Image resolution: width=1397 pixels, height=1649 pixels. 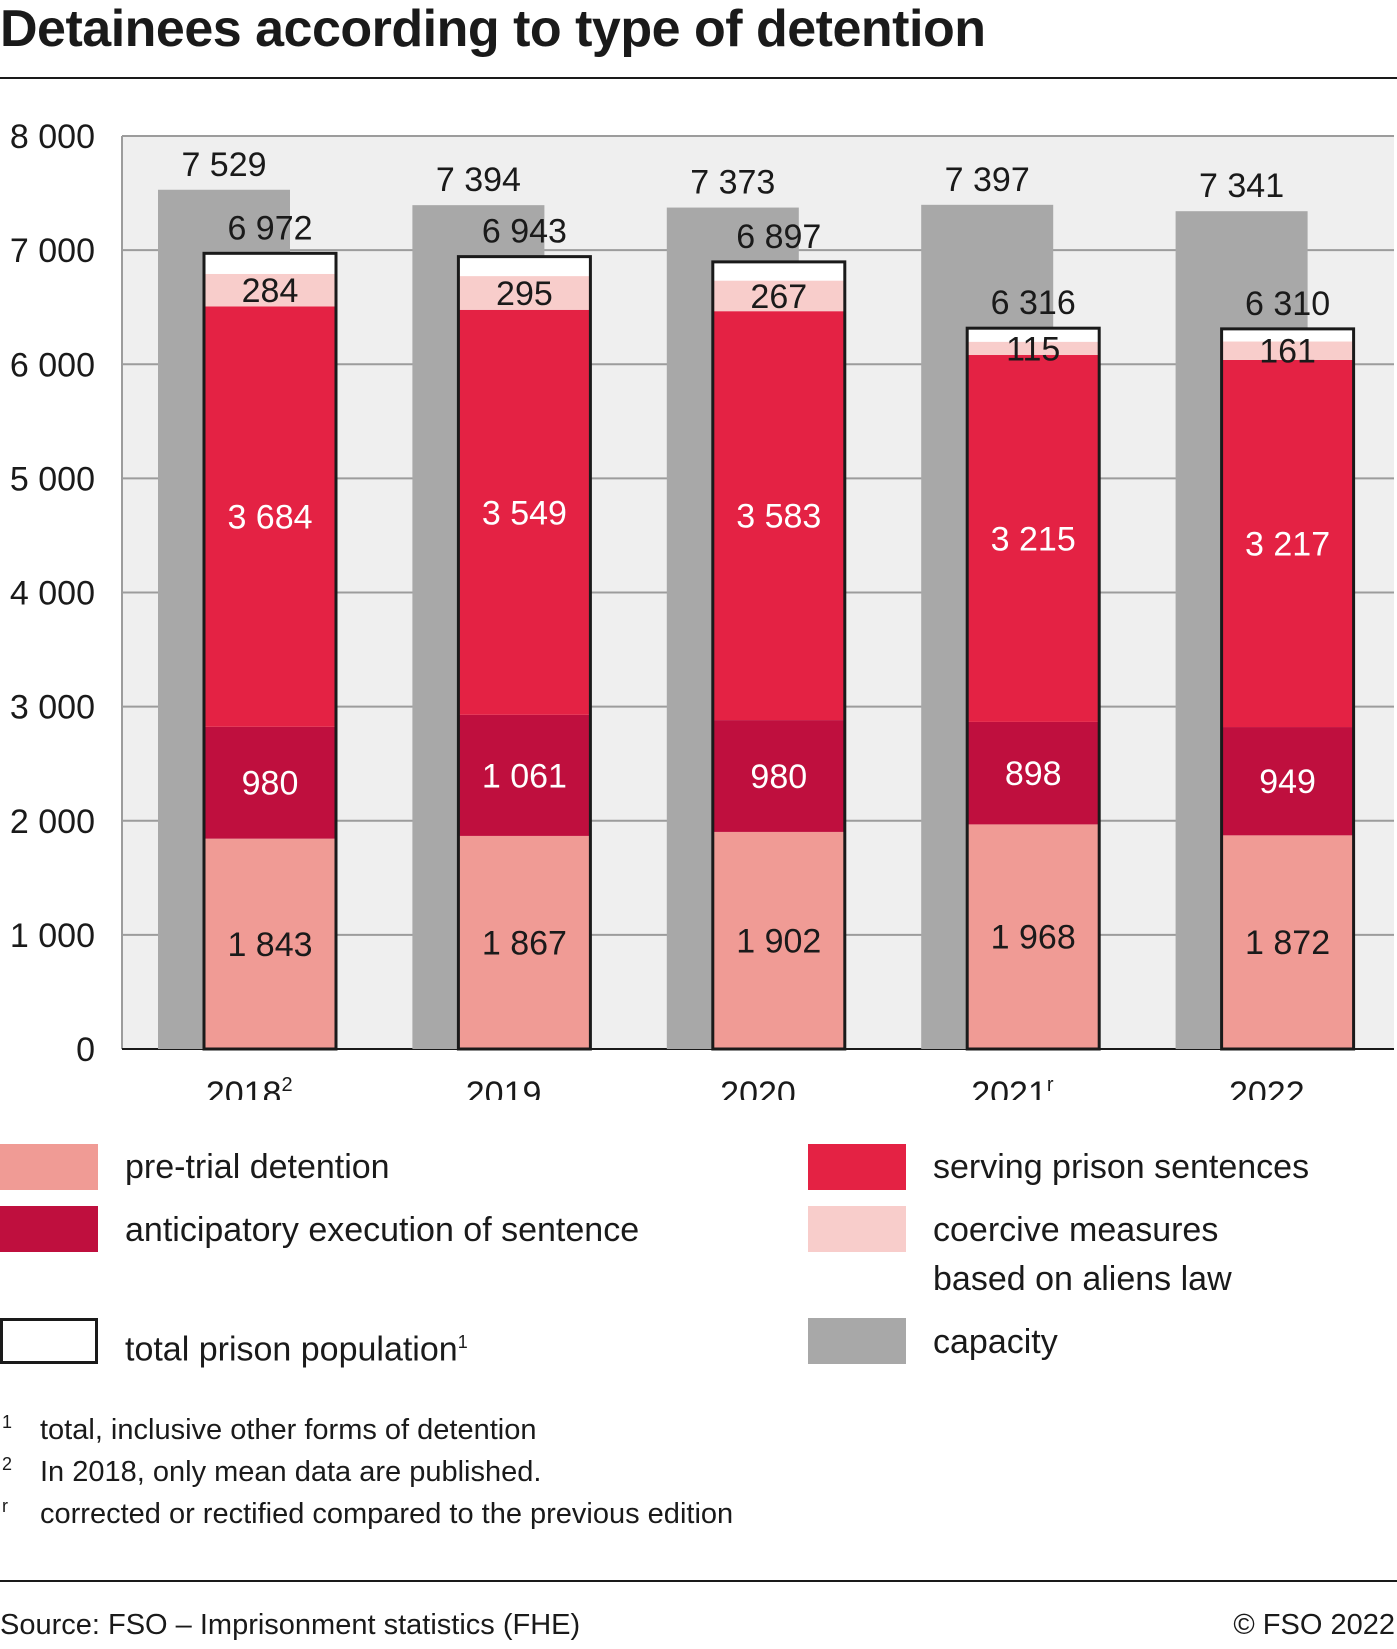 What do you see at coordinates (269, 228) in the screenshot?
I see `total-value-label: 6 972` at bounding box center [269, 228].